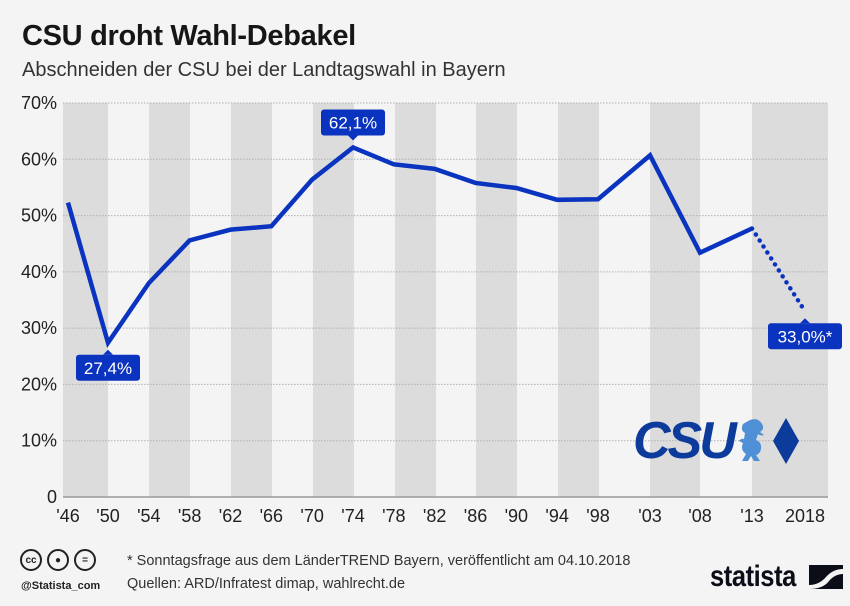 The image size is (850, 606). I want to click on statista-handle: @Statista_com, so click(61, 586).